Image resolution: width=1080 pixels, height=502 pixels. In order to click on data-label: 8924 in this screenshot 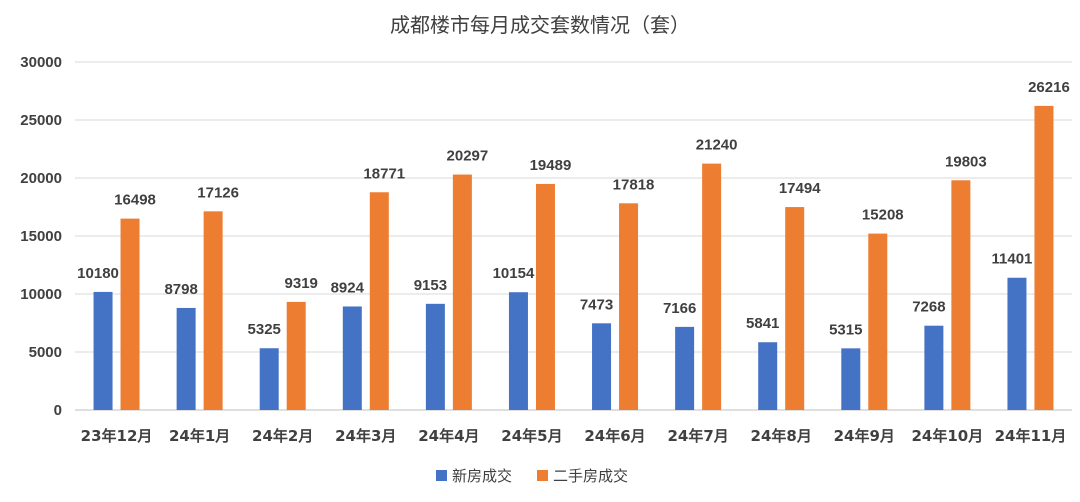, I will do `click(348, 287)`.